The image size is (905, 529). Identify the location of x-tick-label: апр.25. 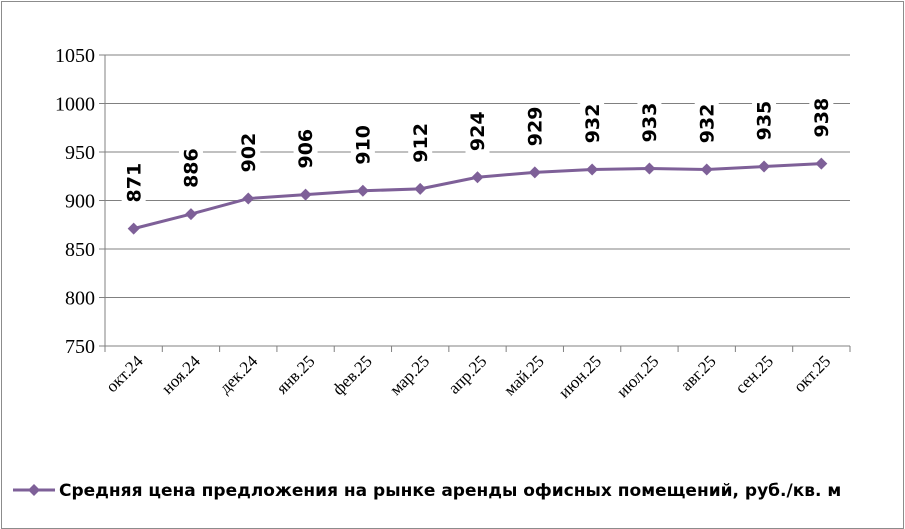
(467, 375).